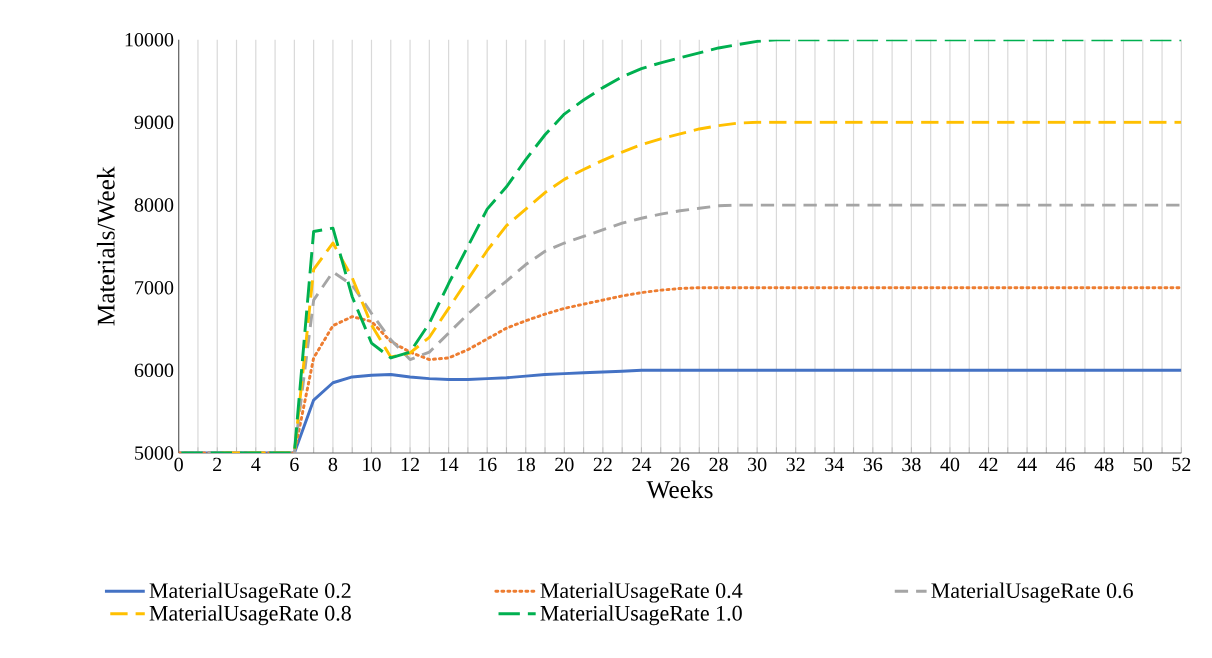 The width and height of the screenshot is (1212, 658). Describe the element at coordinates (950, 464) in the screenshot. I see `x-tick-label: 40` at that location.